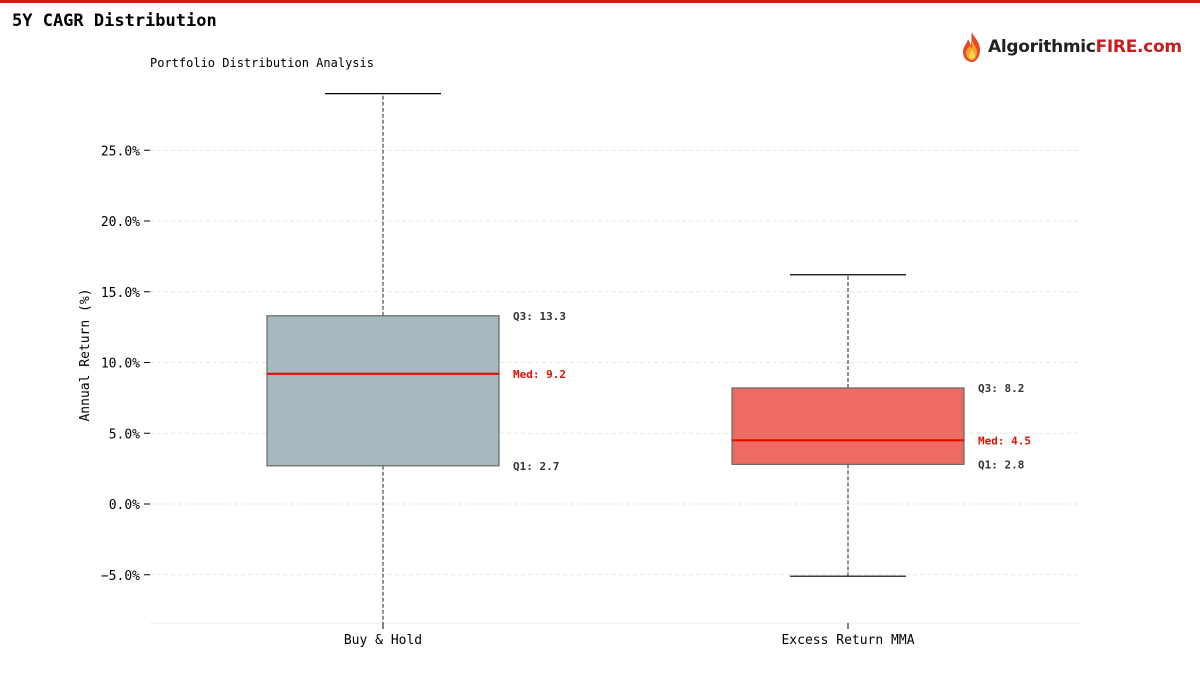 The height and width of the screenshot is (700, 1200). I want to click on y-tick-label: 5.0%, so click(124, 434).